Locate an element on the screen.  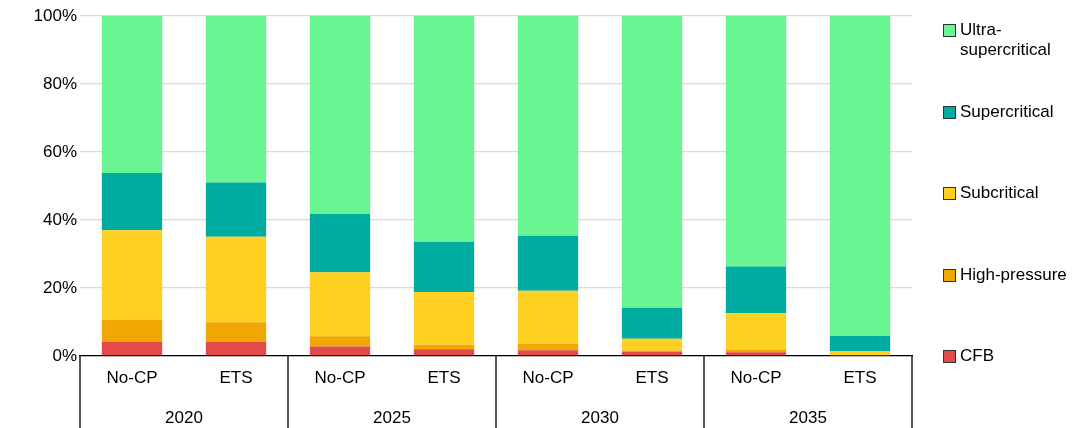
legend-label: CFB is located at coordinates (977, 356).